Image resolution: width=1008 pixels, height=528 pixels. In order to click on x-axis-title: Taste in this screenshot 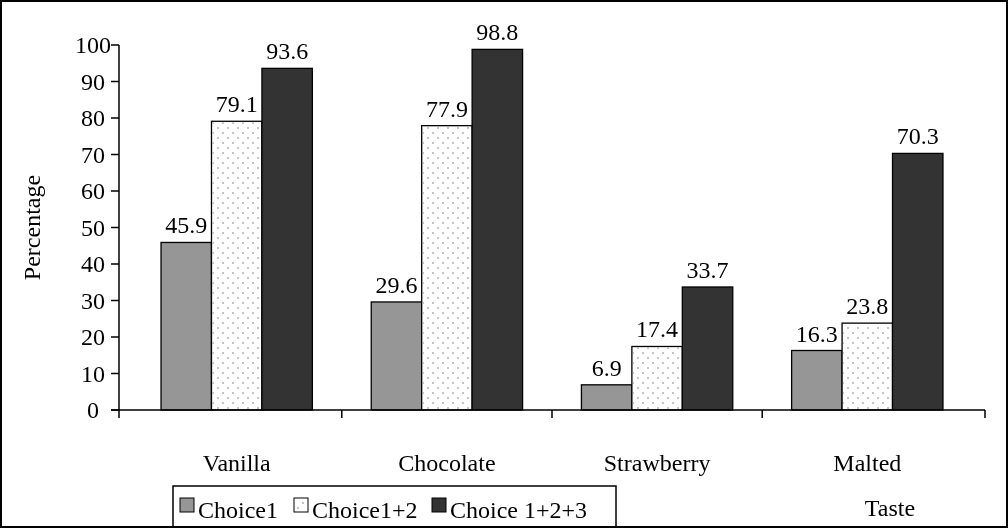, I will do `click(890, 508)`.